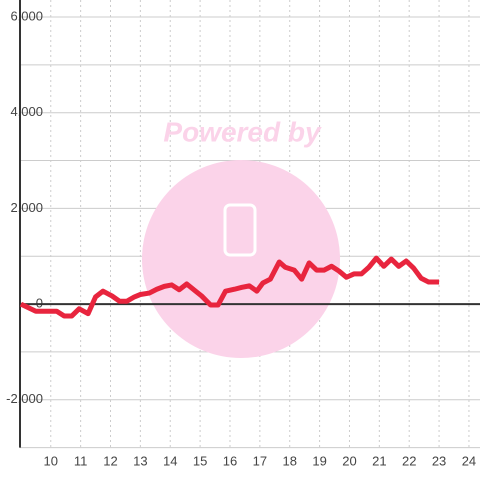 Image resolution: width=480 pixels, height=480 pixels. What do you see at coordinates (469, 460) in the screenshot?
I see `x-tick-label: 24` at bounding box center [469, 460].